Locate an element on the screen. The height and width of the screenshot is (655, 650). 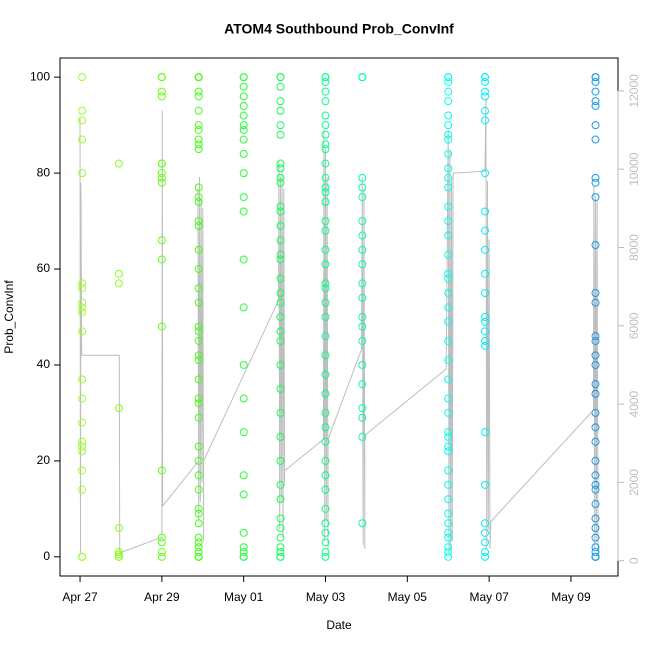
y-tick-label: 60 is located at coordinates (44, 268).